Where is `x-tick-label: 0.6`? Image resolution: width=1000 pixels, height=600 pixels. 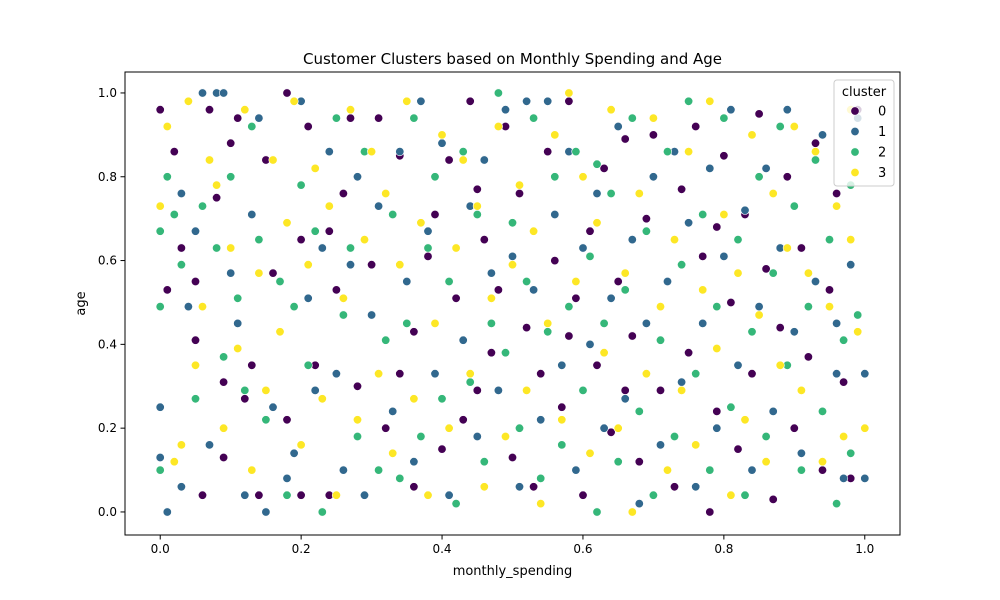
x-tick-label: 0.6 is located at coordinates (582, 549).